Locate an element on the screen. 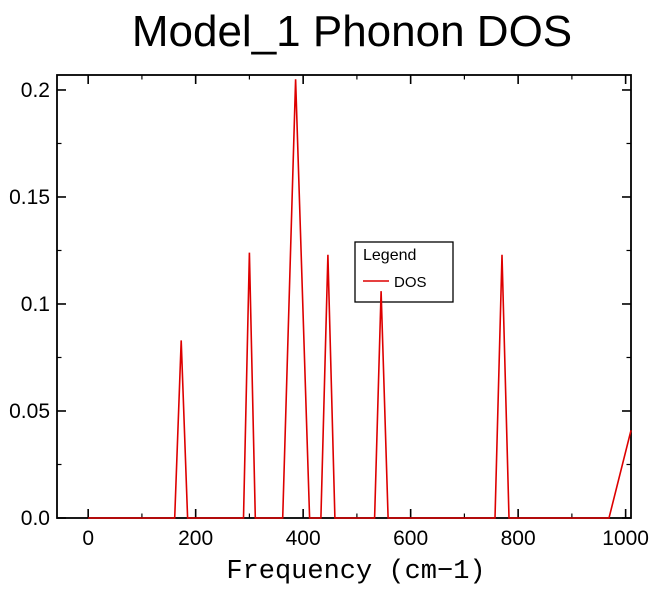 The width and height of the screenshot is (664, 600). x-axis-label: Frequency (cm−1) is located at coordinates (355, 572).